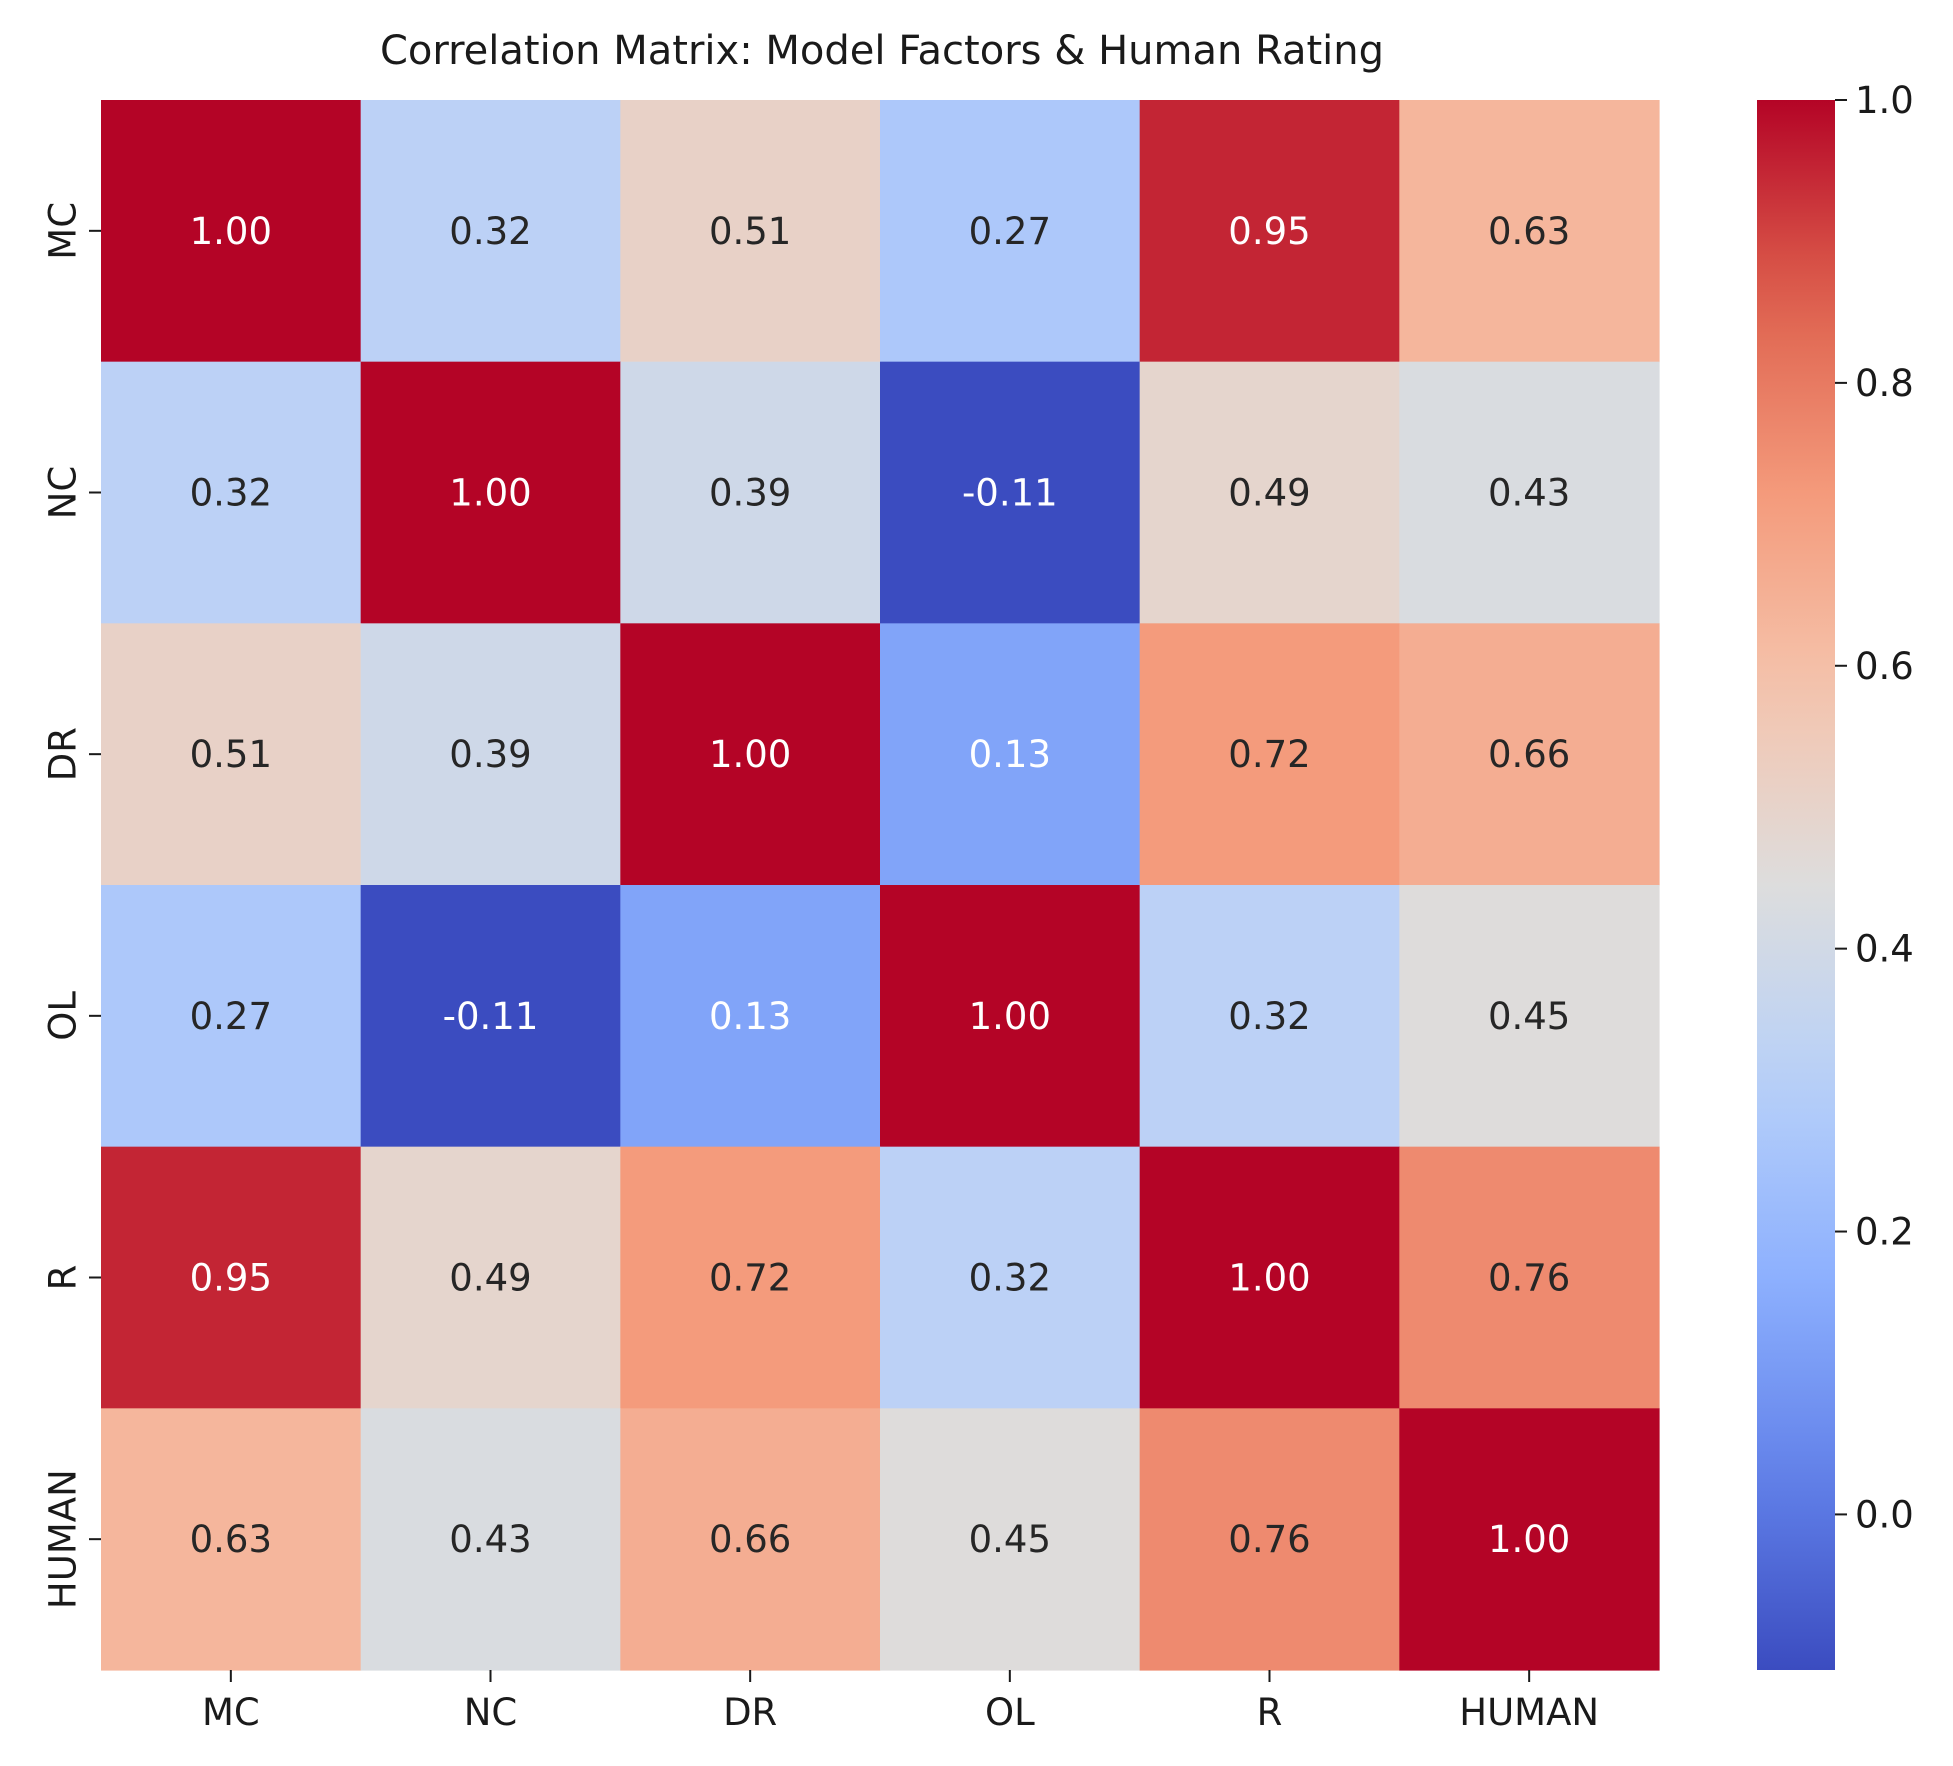  I want to click on x-tick-label: NC, so click(491, 1712).